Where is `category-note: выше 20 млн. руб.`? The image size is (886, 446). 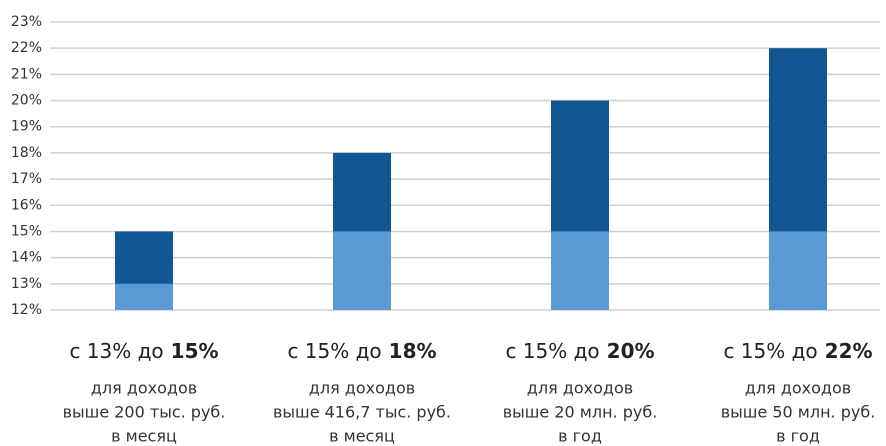
category-note: выше 20 млн. руб. is located at coordinates (580, 412).